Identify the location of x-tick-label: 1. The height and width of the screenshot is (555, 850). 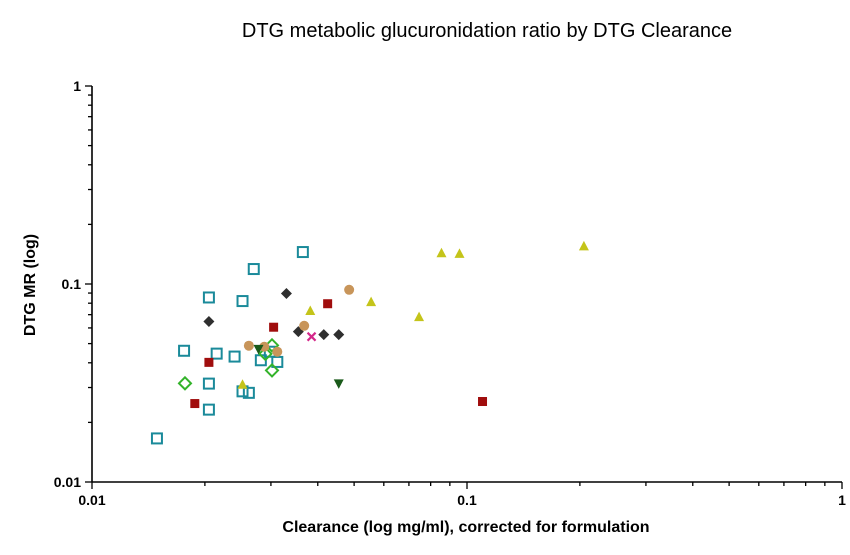
(842, 500).